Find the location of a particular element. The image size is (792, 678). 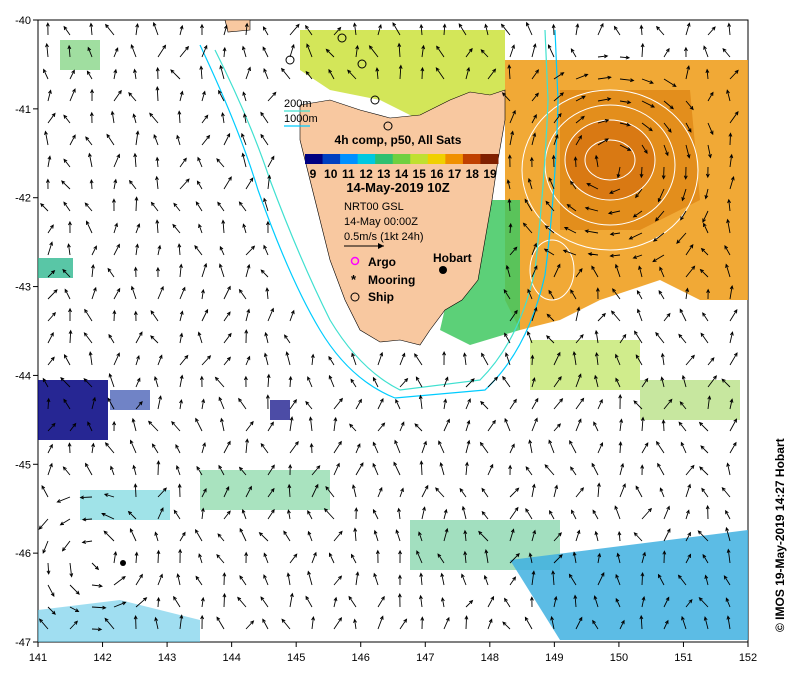

colorbar-tick-label: 14 is located at coordinates (402, 174).